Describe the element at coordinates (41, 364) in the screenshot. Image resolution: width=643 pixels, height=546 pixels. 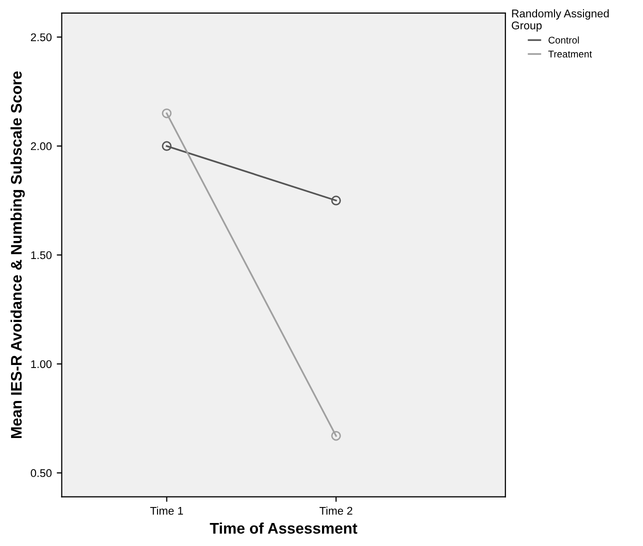
I see `y-tick-label: 1.00` at that location.